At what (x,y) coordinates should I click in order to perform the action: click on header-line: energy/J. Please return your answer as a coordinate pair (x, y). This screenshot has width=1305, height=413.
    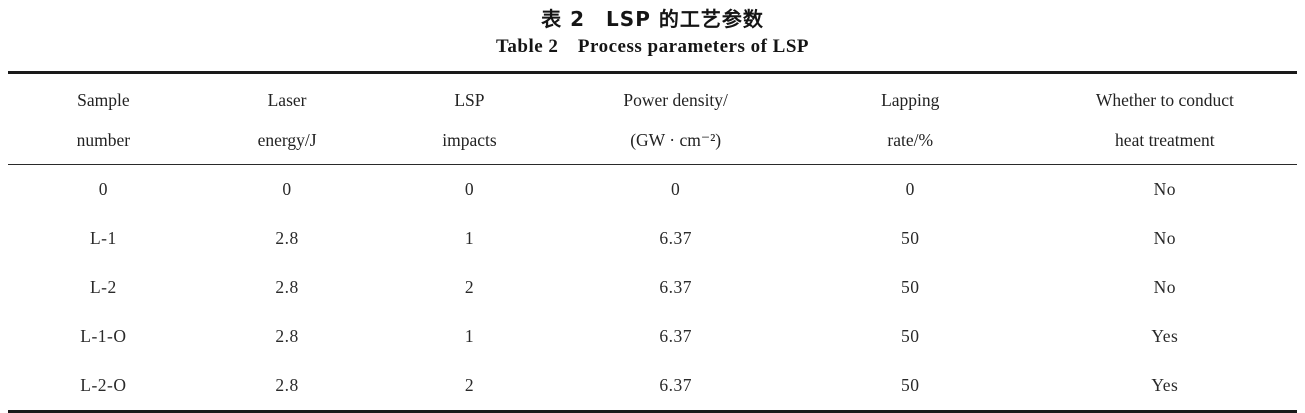
    Looking at the image, I should click on (287, 140).